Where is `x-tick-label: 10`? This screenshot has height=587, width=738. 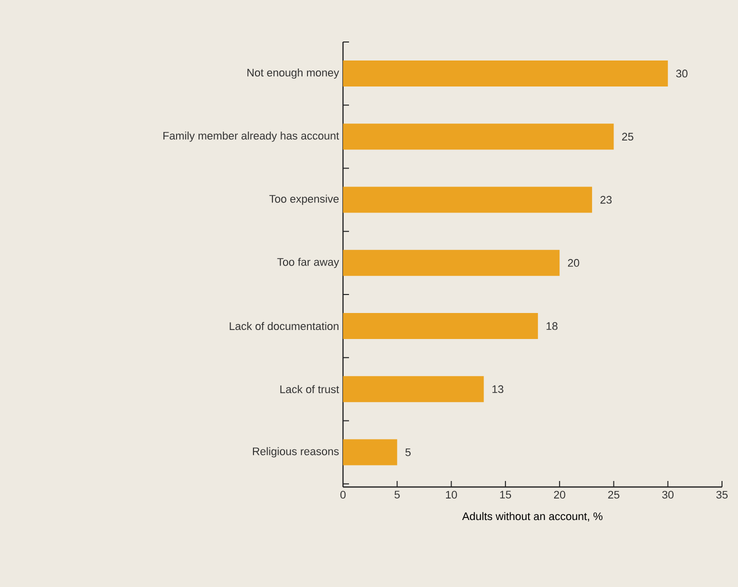
x-tick-label: 10 is located at coordinates (451, 494).